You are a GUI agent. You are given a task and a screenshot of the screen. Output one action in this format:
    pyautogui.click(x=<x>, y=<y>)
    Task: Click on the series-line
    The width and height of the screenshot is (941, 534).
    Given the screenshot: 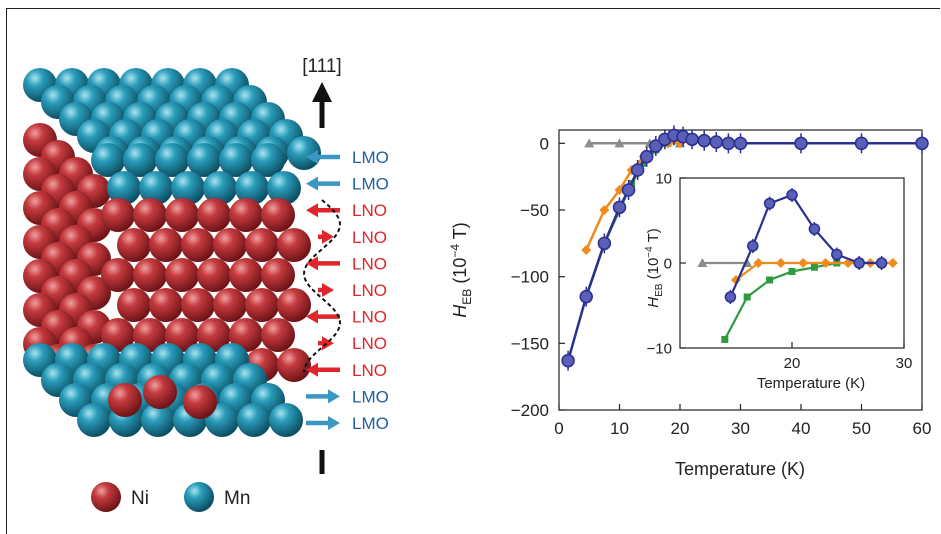 What is the action you would take?
    pyautogui.click(x=632, y=196)
    